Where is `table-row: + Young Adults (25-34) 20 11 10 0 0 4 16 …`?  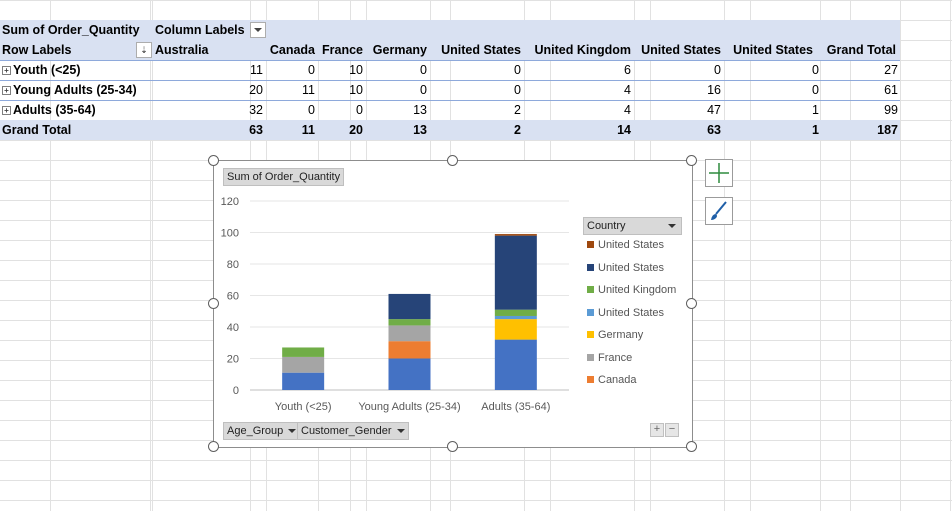
table-row: + Young Adults (25-34) 20 11 10 0 0 4 16 … is located at coordinates (450, 90).